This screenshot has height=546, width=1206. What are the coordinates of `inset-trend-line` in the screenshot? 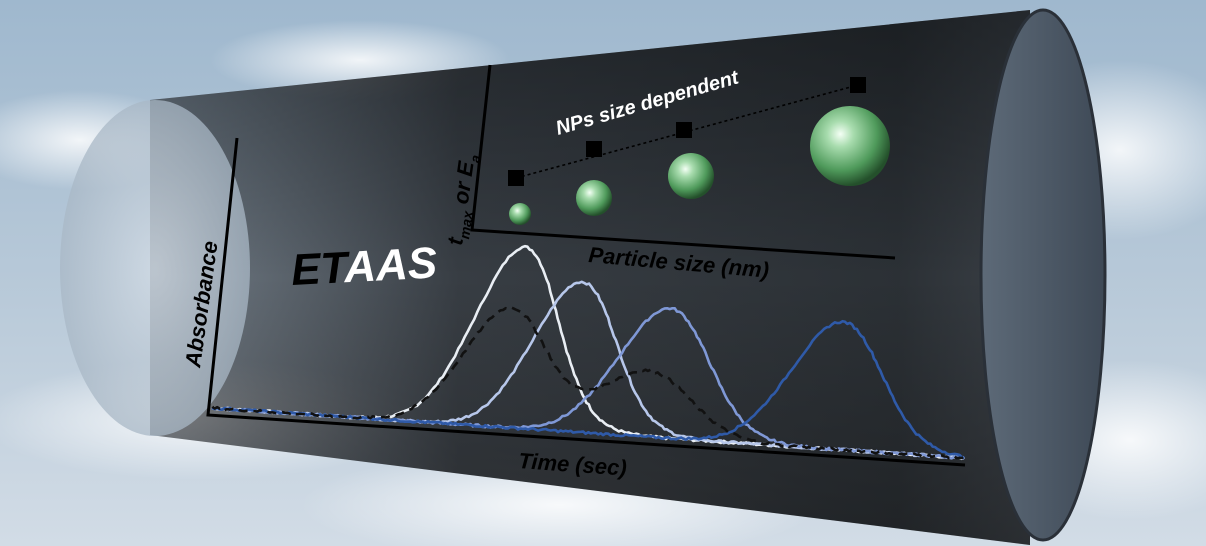 It's located at (687, 131).